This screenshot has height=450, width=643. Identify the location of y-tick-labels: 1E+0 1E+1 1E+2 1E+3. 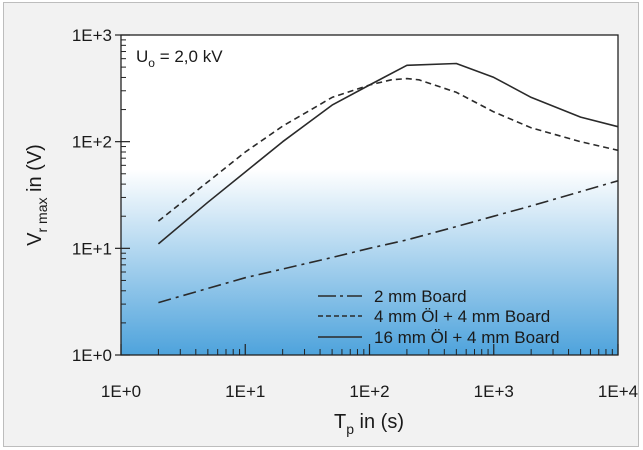
(92, 195).